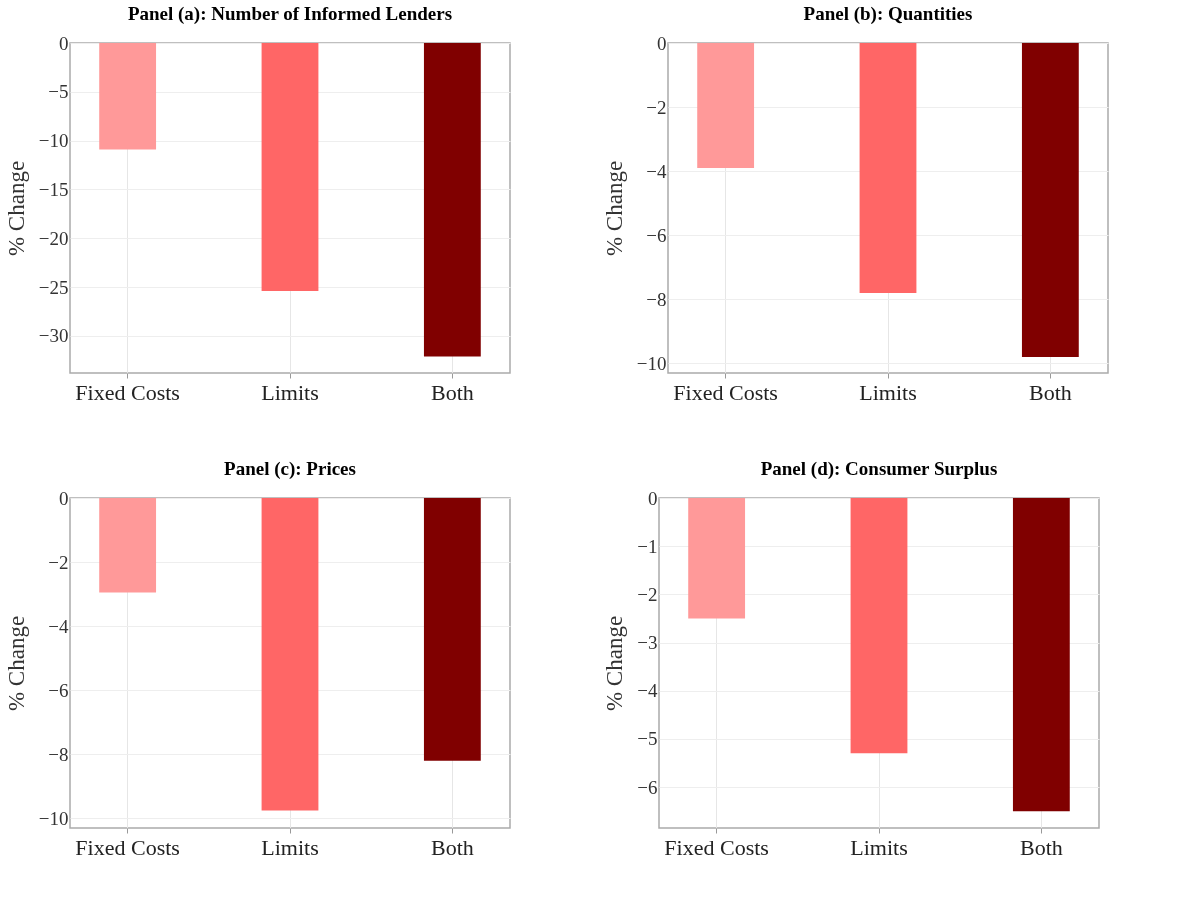  Describe the element at coordinates (647, 546) in the screenshot. I see `y-tick-label: −1` at that location.